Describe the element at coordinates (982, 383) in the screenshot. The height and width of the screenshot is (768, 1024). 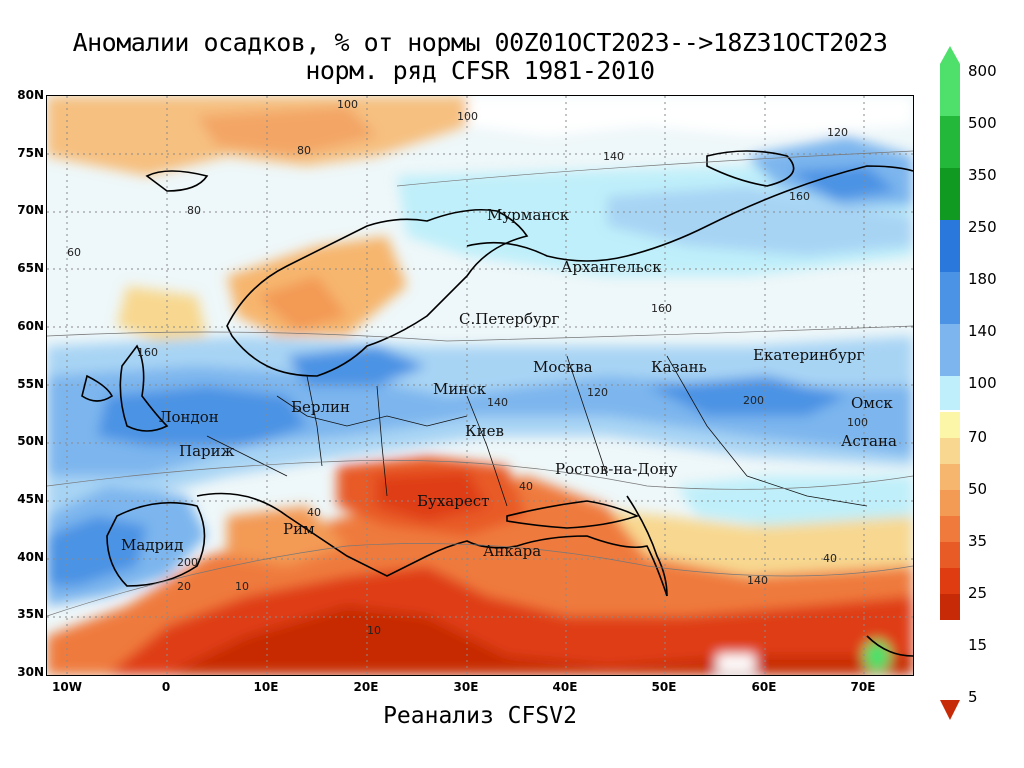
I see `colorbar-label: 100` at that location.